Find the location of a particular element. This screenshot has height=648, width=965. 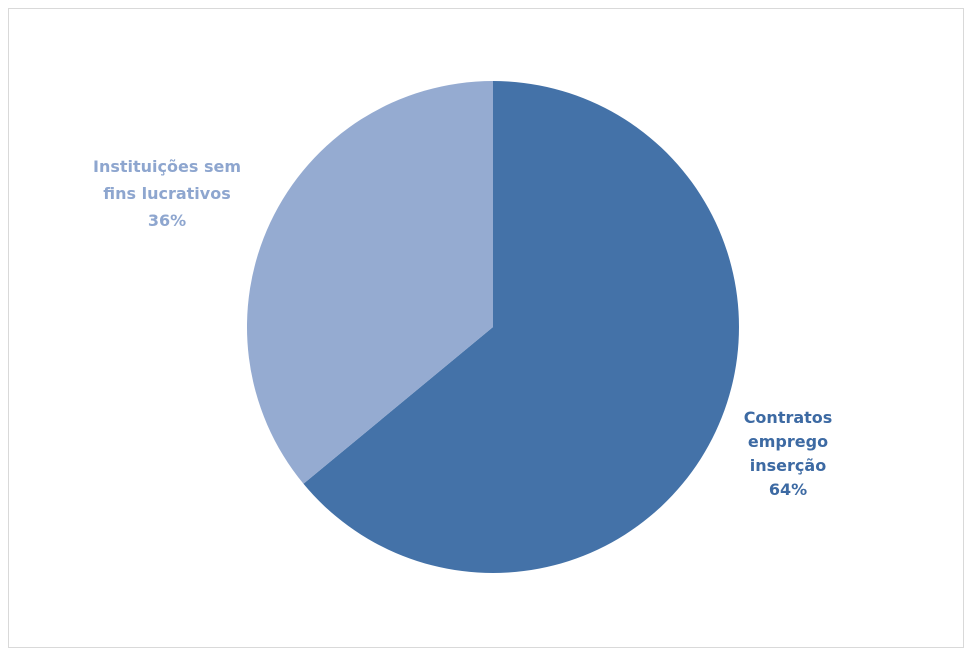

pie-slice-category-label: emprego is located at coordinates (788, 441).